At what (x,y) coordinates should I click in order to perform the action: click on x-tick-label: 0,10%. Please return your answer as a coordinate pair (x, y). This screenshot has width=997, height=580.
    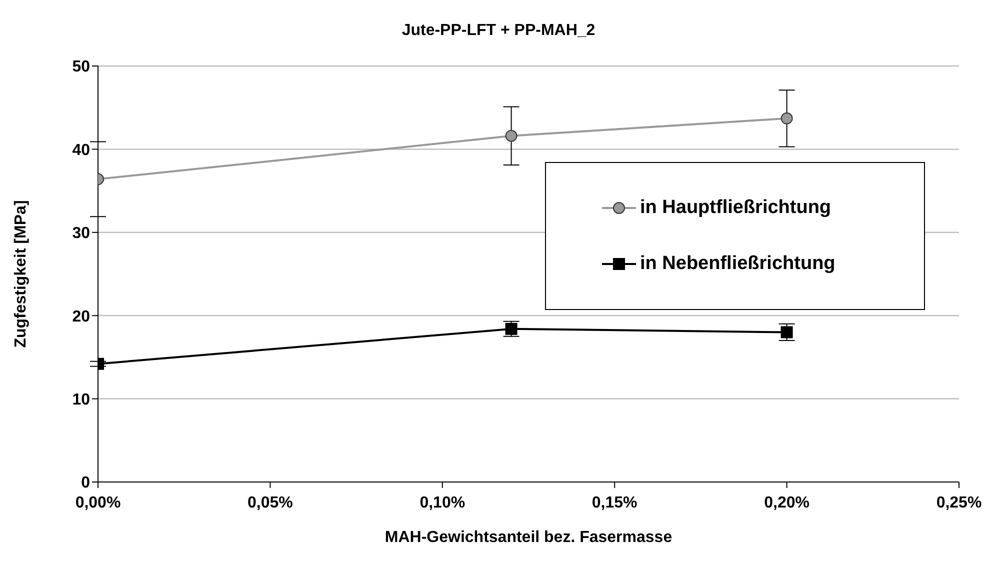
    Looking at the image, I should click on (443, 503).